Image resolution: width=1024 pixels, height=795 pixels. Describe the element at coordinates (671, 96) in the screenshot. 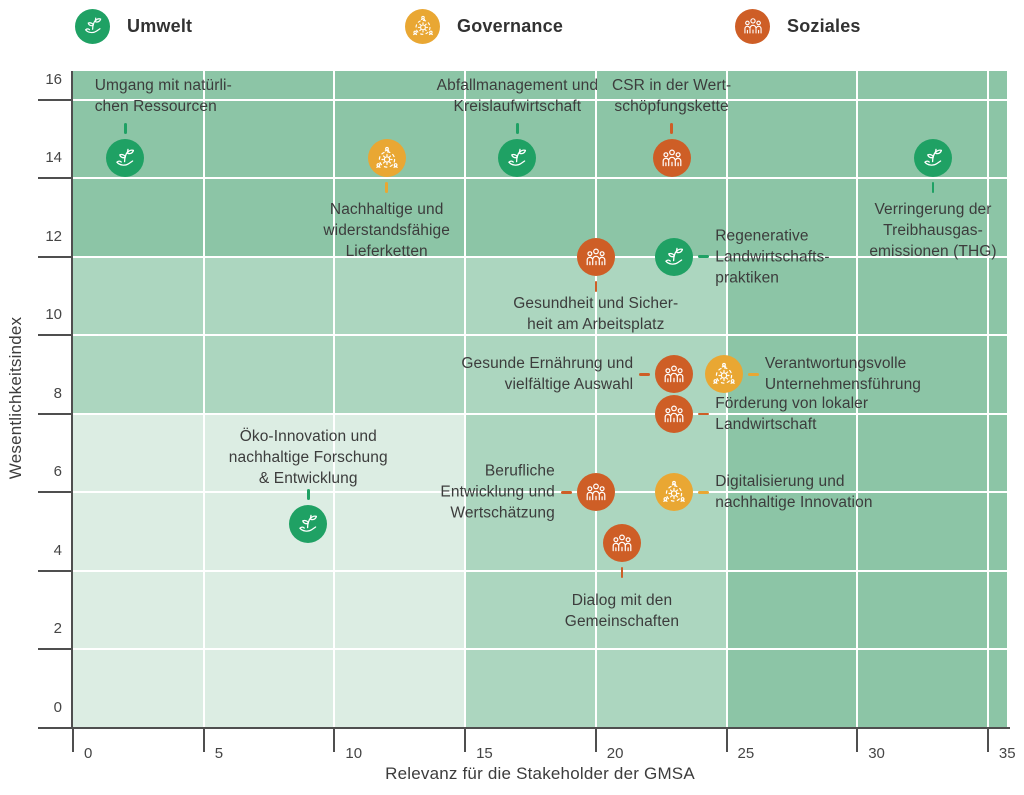

I see `point-label-csr-wertschoepfungskette: CSR in der Wert- schöpfungskette` at that location.